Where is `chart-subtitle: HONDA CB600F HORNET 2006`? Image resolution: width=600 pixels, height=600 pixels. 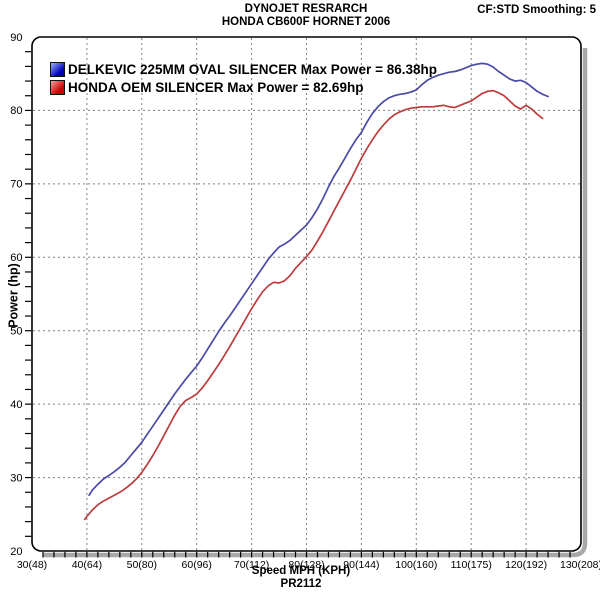
chart-subtitle: HONDA CB600F HORNET 2006 is located at coordinates (306, 21).